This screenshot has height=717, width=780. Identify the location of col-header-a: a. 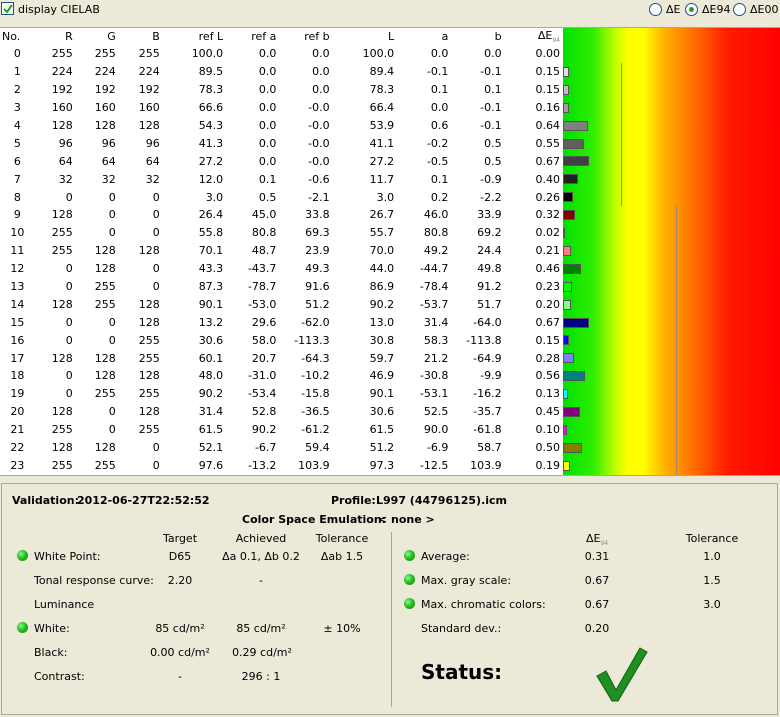
(445, 36).